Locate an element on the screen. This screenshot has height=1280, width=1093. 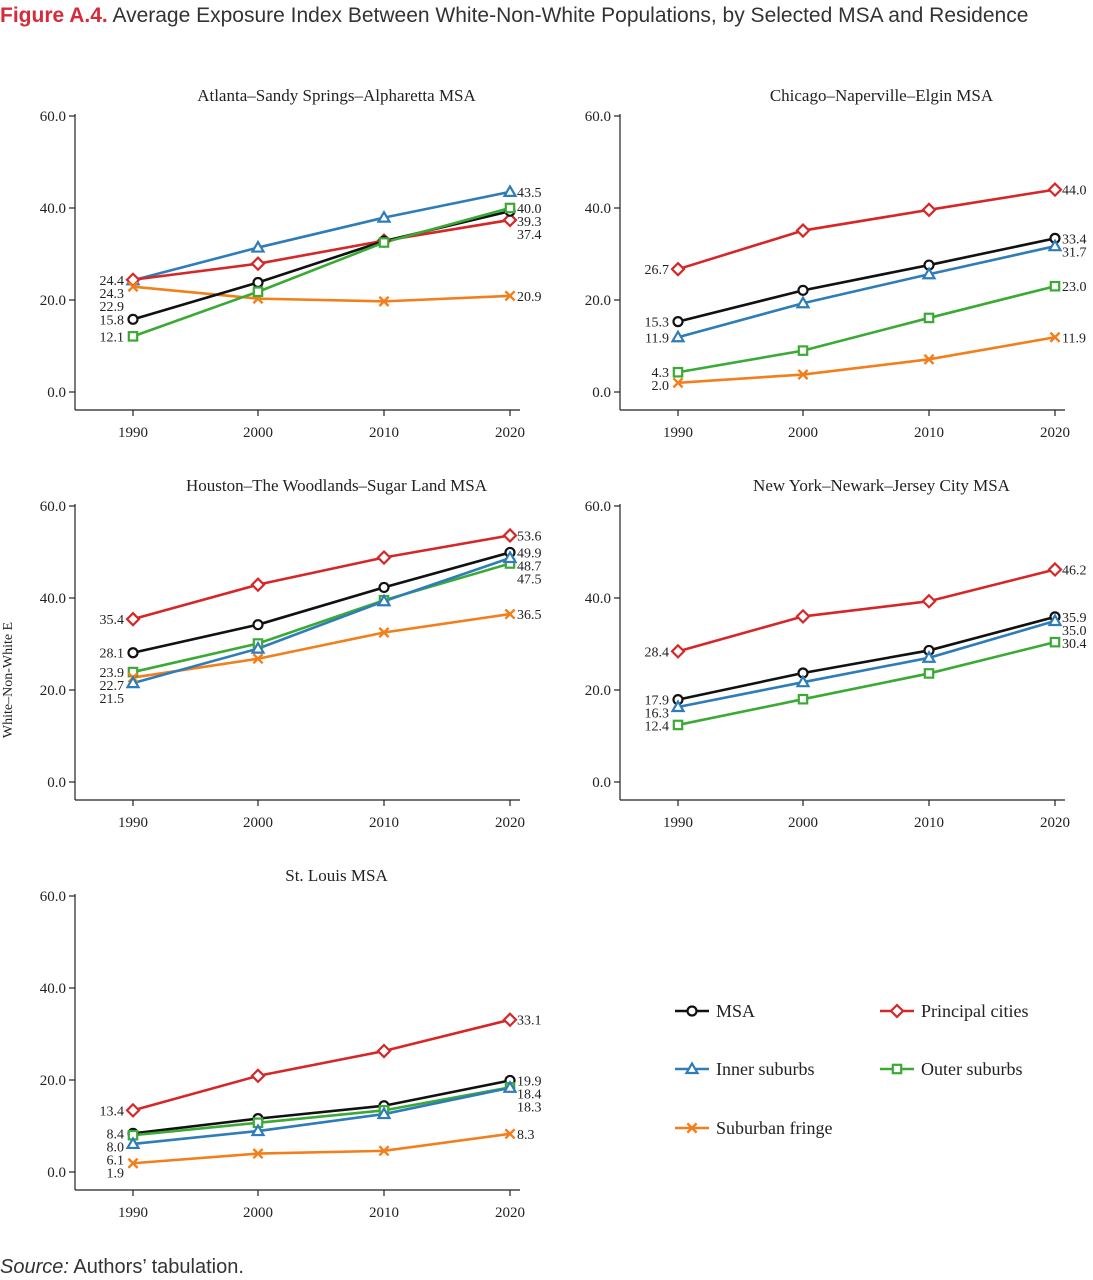
legend-label: MSA is located at coordinates (735, 1011).